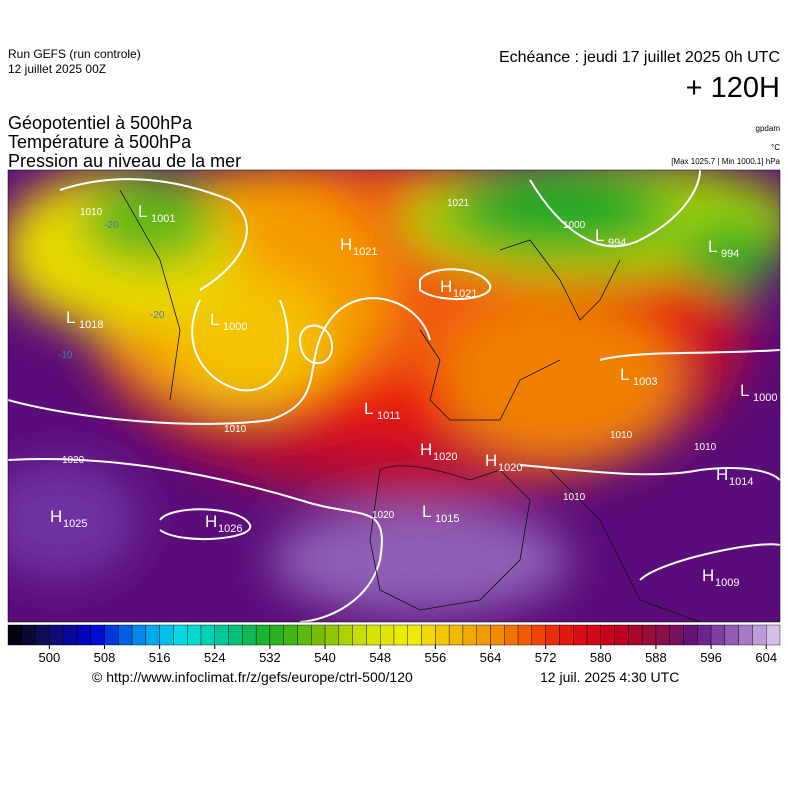 The height and width of the screenshot is (794, 788). I want to click on center-value: 1026, so click(230, 529).